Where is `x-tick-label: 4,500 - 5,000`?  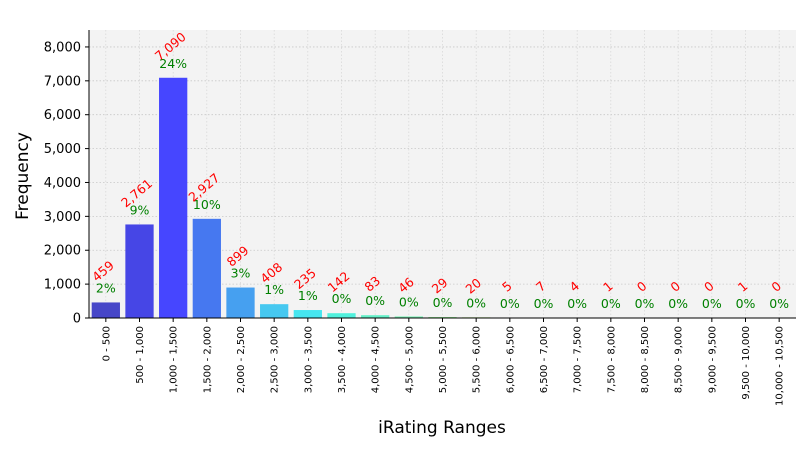
x-tick-label: 4,500 - 5,000 is located at coordinates (409, 359).